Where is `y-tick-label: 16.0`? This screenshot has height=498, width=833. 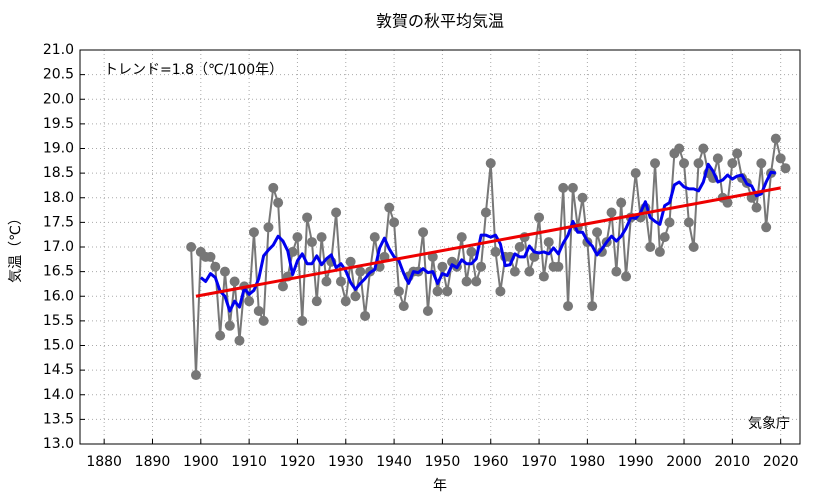
y-tick-label: 16.0 is located at coordinates (58, 296).